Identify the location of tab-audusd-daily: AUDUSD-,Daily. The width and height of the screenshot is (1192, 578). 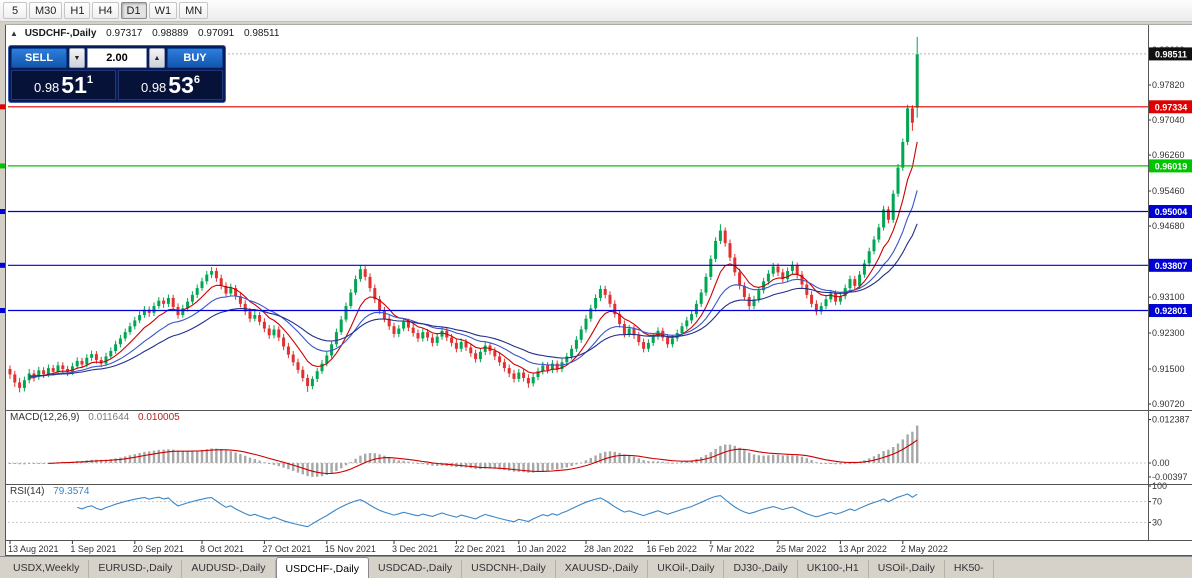
(229, 569).